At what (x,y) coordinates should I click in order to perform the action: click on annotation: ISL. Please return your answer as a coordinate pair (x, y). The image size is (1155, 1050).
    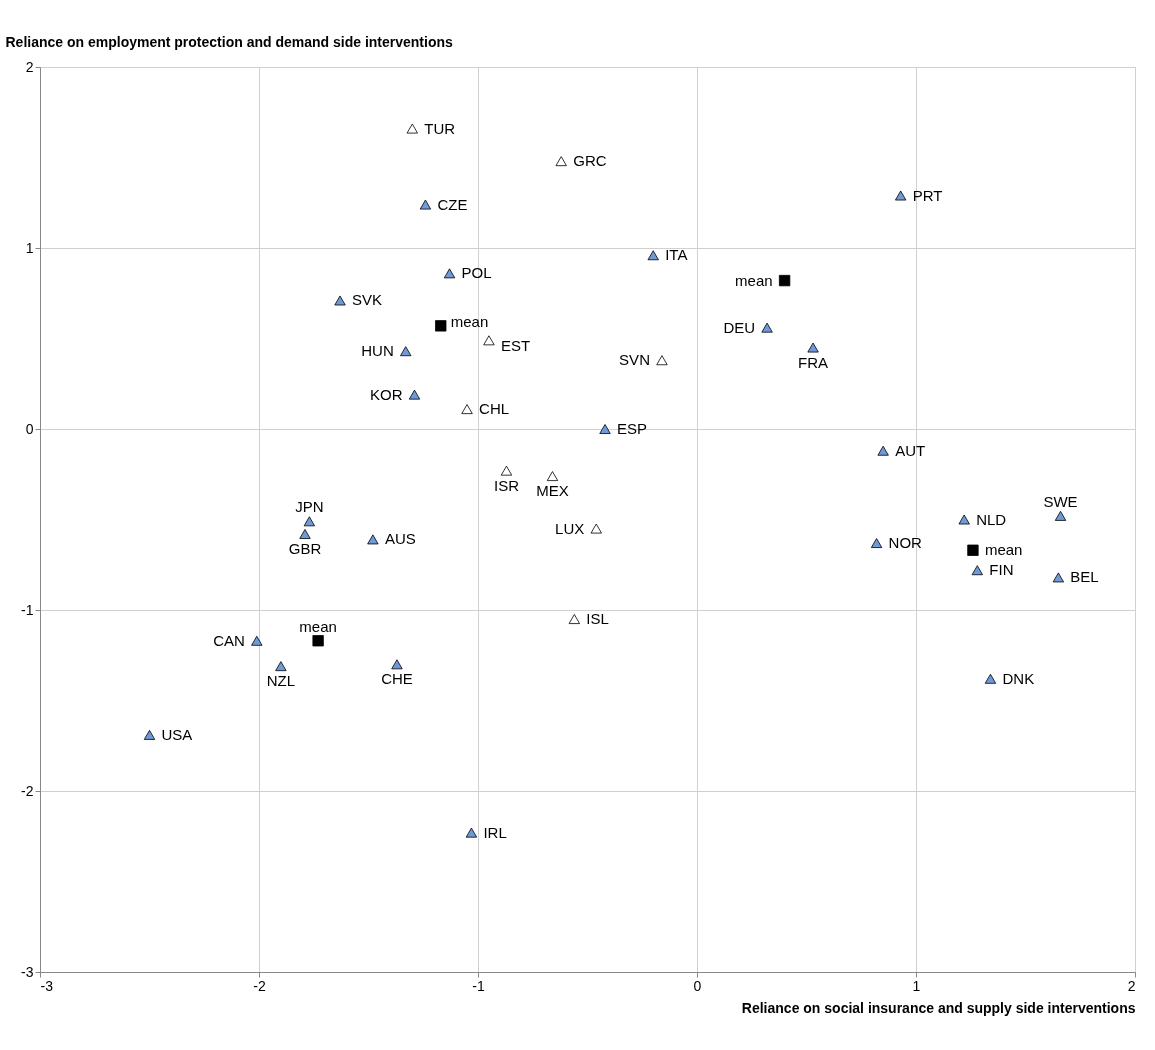
    Looking at the image, I should click on (597, 619).